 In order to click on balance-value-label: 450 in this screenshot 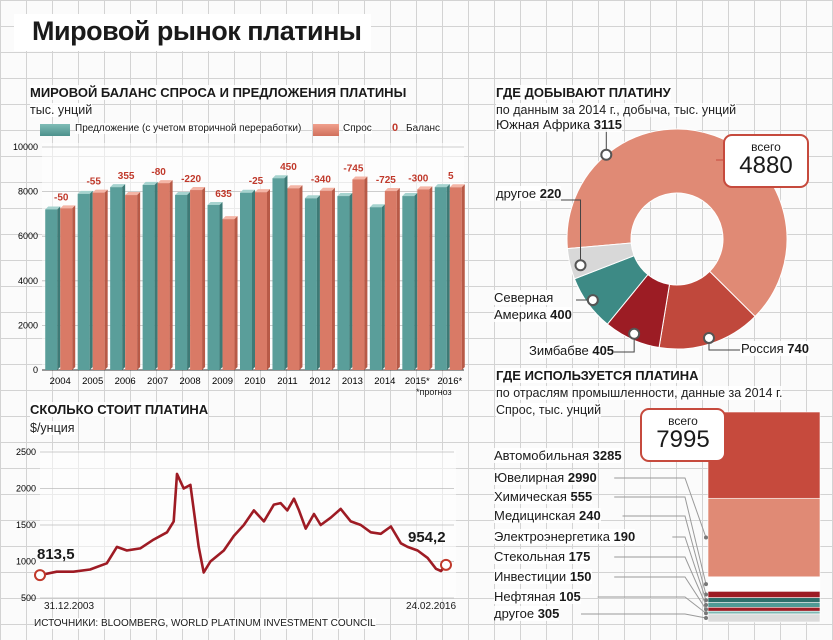, I will do `click(288, 167)`.